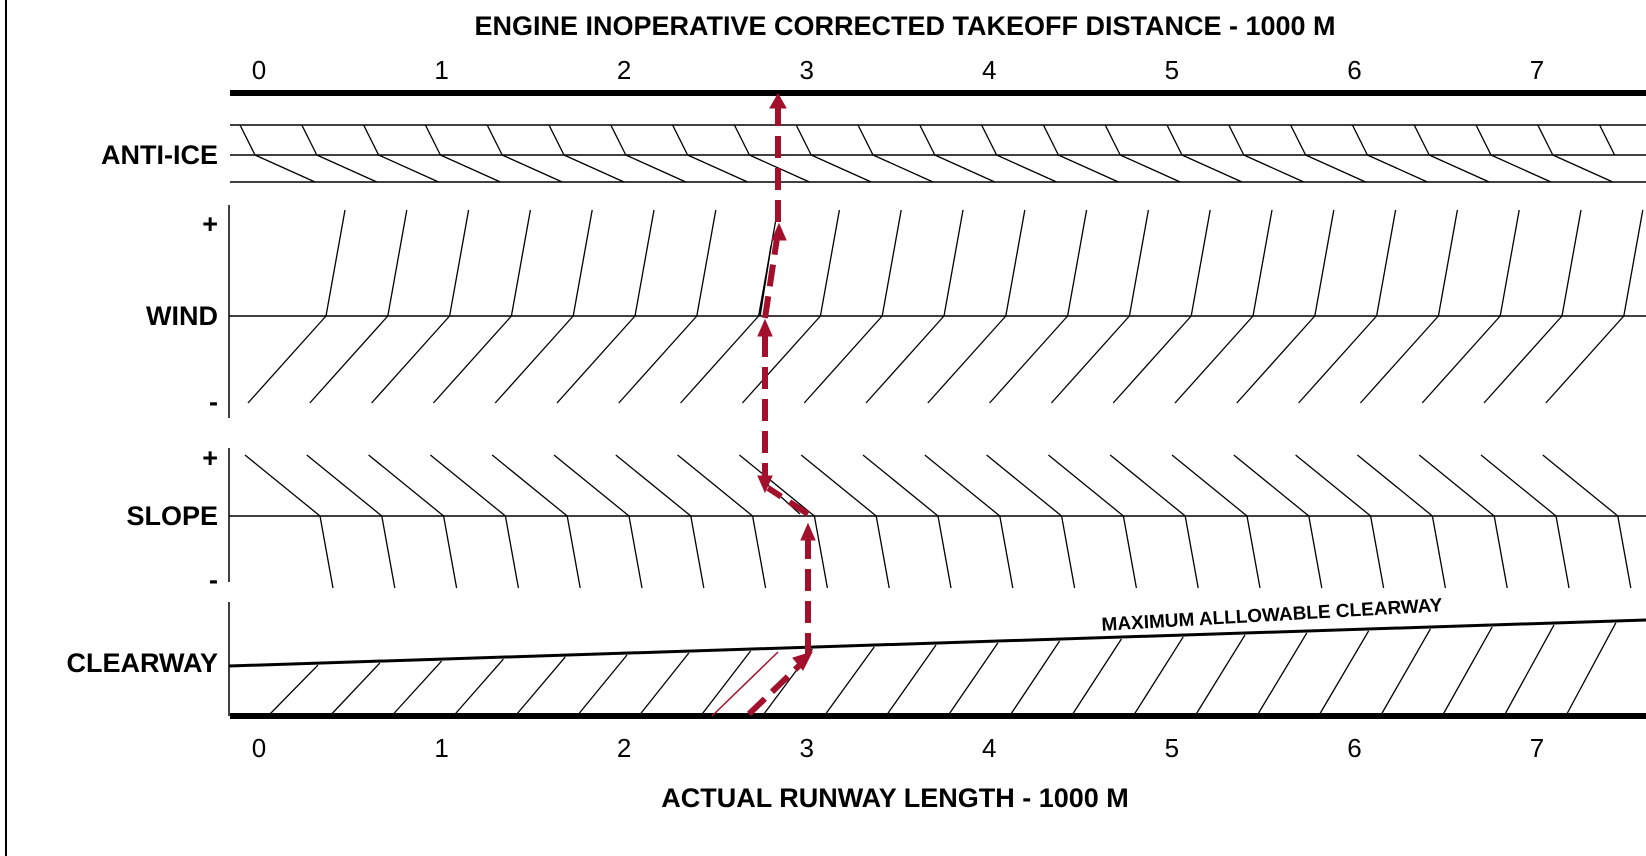  I want to click on bottom-tick-label: 7, so click(1537, 748).